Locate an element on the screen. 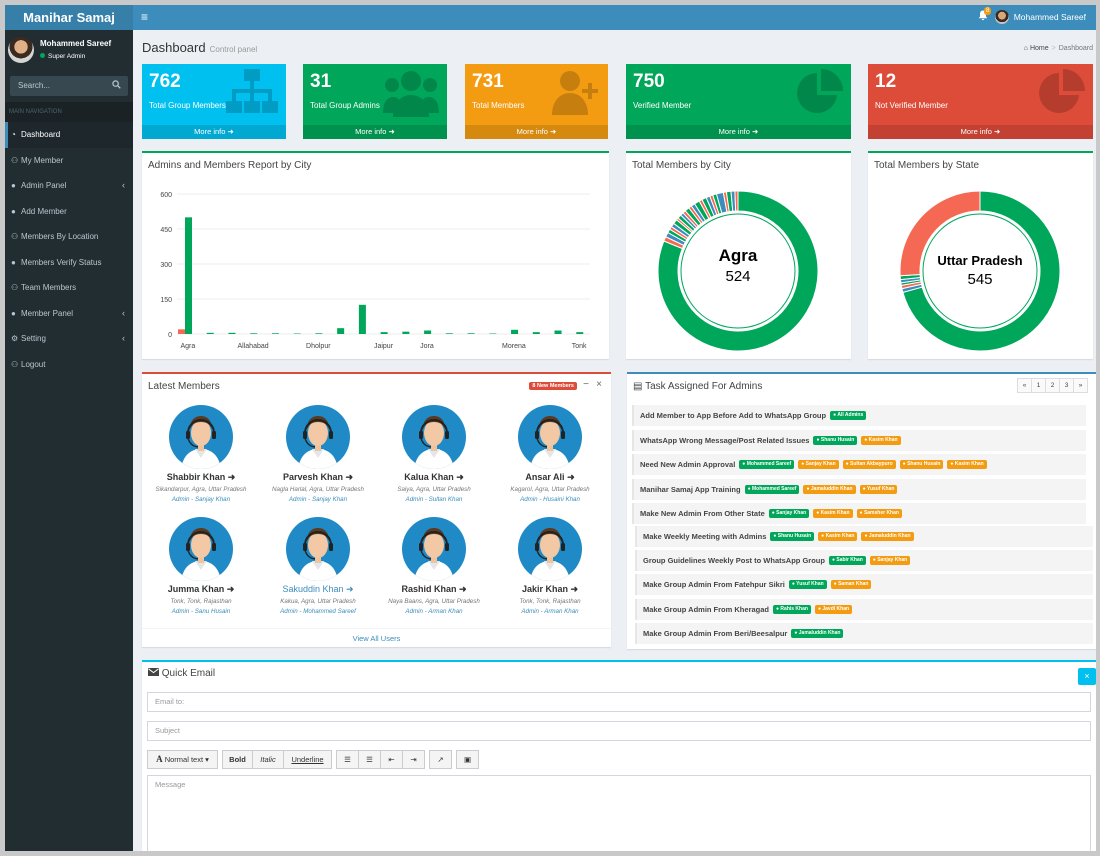 The width and height of the screenshot is (1100, 856). assignee-name: Saman Khan is located at coordinates (853, 584).